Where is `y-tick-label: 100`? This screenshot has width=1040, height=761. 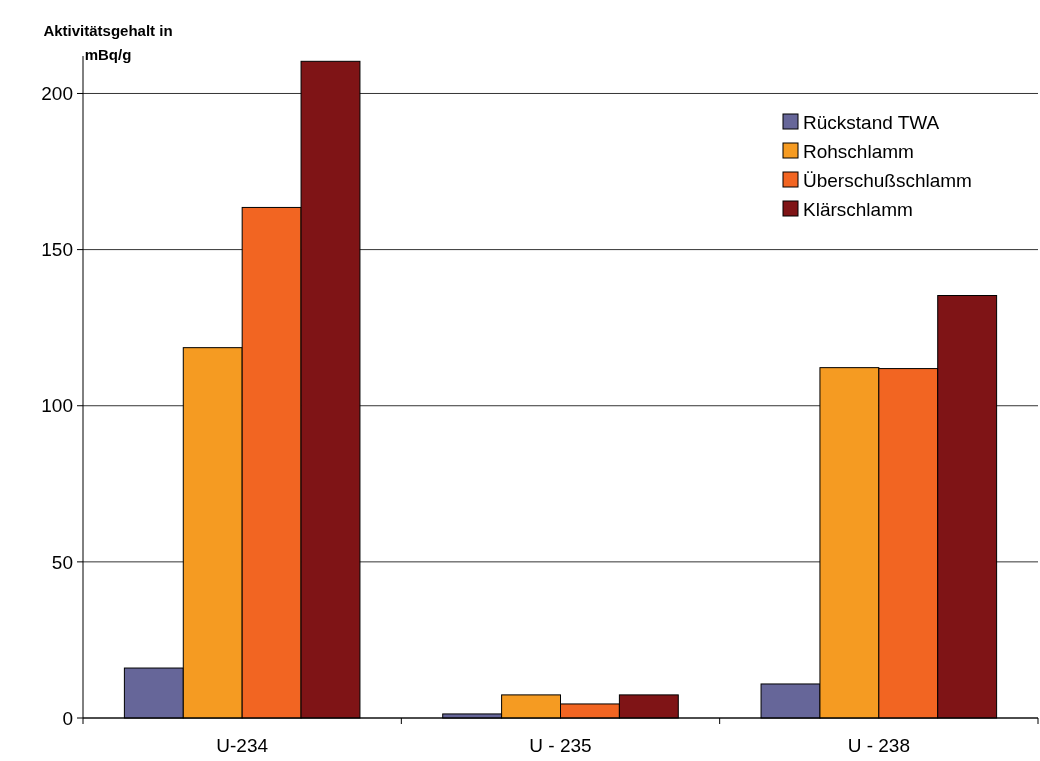
y-tick-label: 100 is located at coordinates (57, 406).